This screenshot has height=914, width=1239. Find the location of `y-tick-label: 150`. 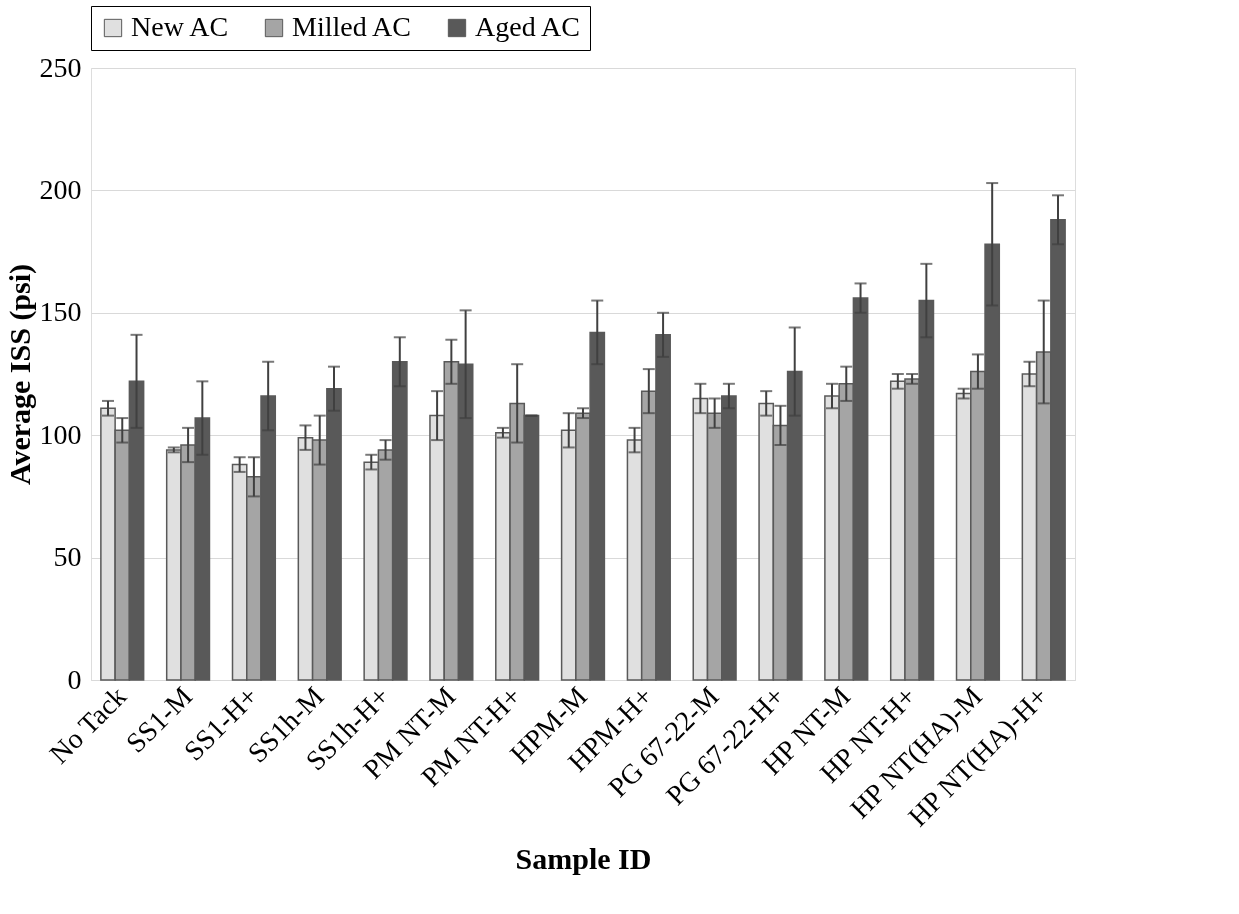

y-tick-label: 150 is located at coordinates (60, 312).